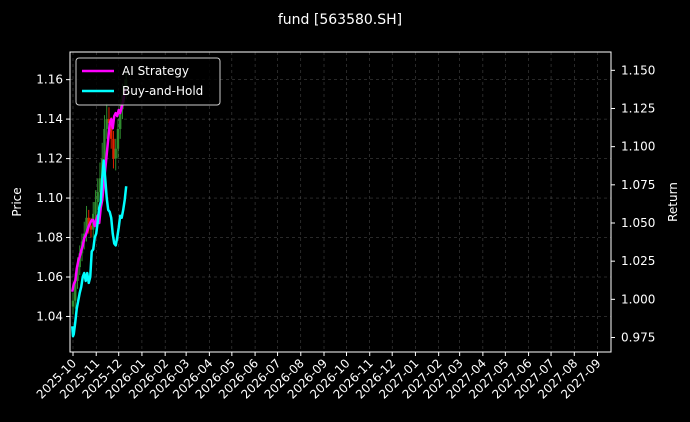  I want to click on series-lines, so click(99, 213).